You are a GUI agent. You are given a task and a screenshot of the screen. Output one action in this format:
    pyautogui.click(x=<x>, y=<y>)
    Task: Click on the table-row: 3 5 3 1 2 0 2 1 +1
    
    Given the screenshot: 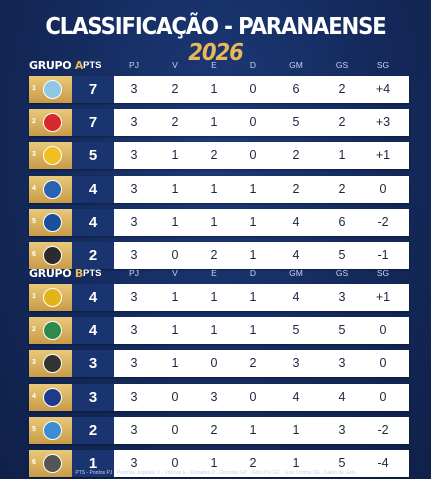 What is the action you would take?
    pyautogui.click(x=219, y=155)
    